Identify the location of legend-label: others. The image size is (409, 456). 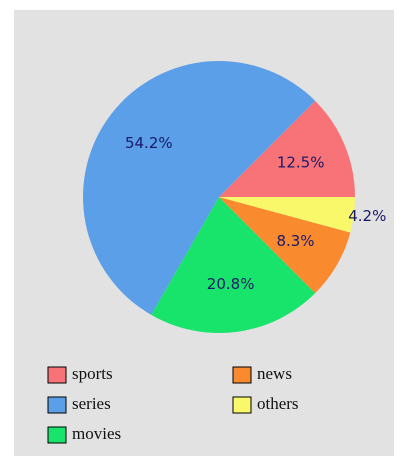
(278, 403).